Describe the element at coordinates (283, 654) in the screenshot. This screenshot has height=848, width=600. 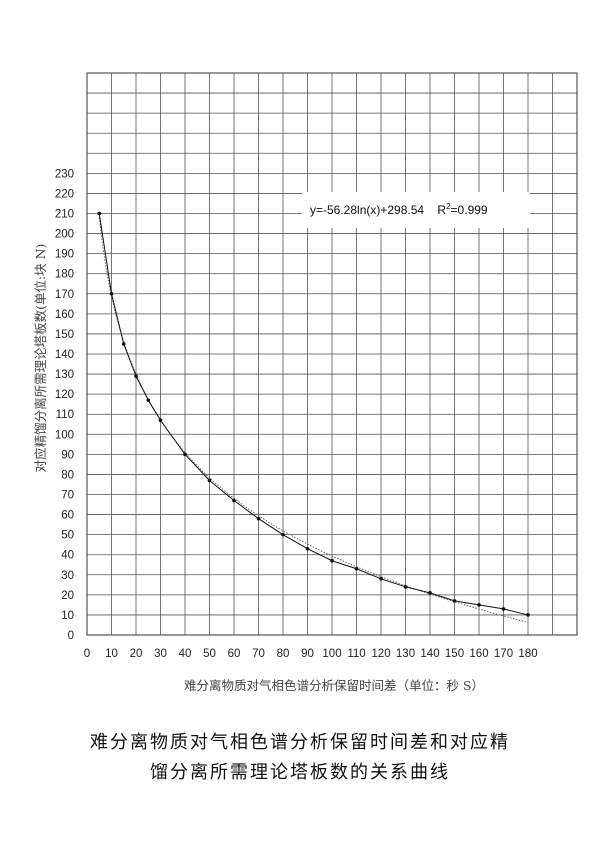
I see `x-tick-label: 80` at that location.